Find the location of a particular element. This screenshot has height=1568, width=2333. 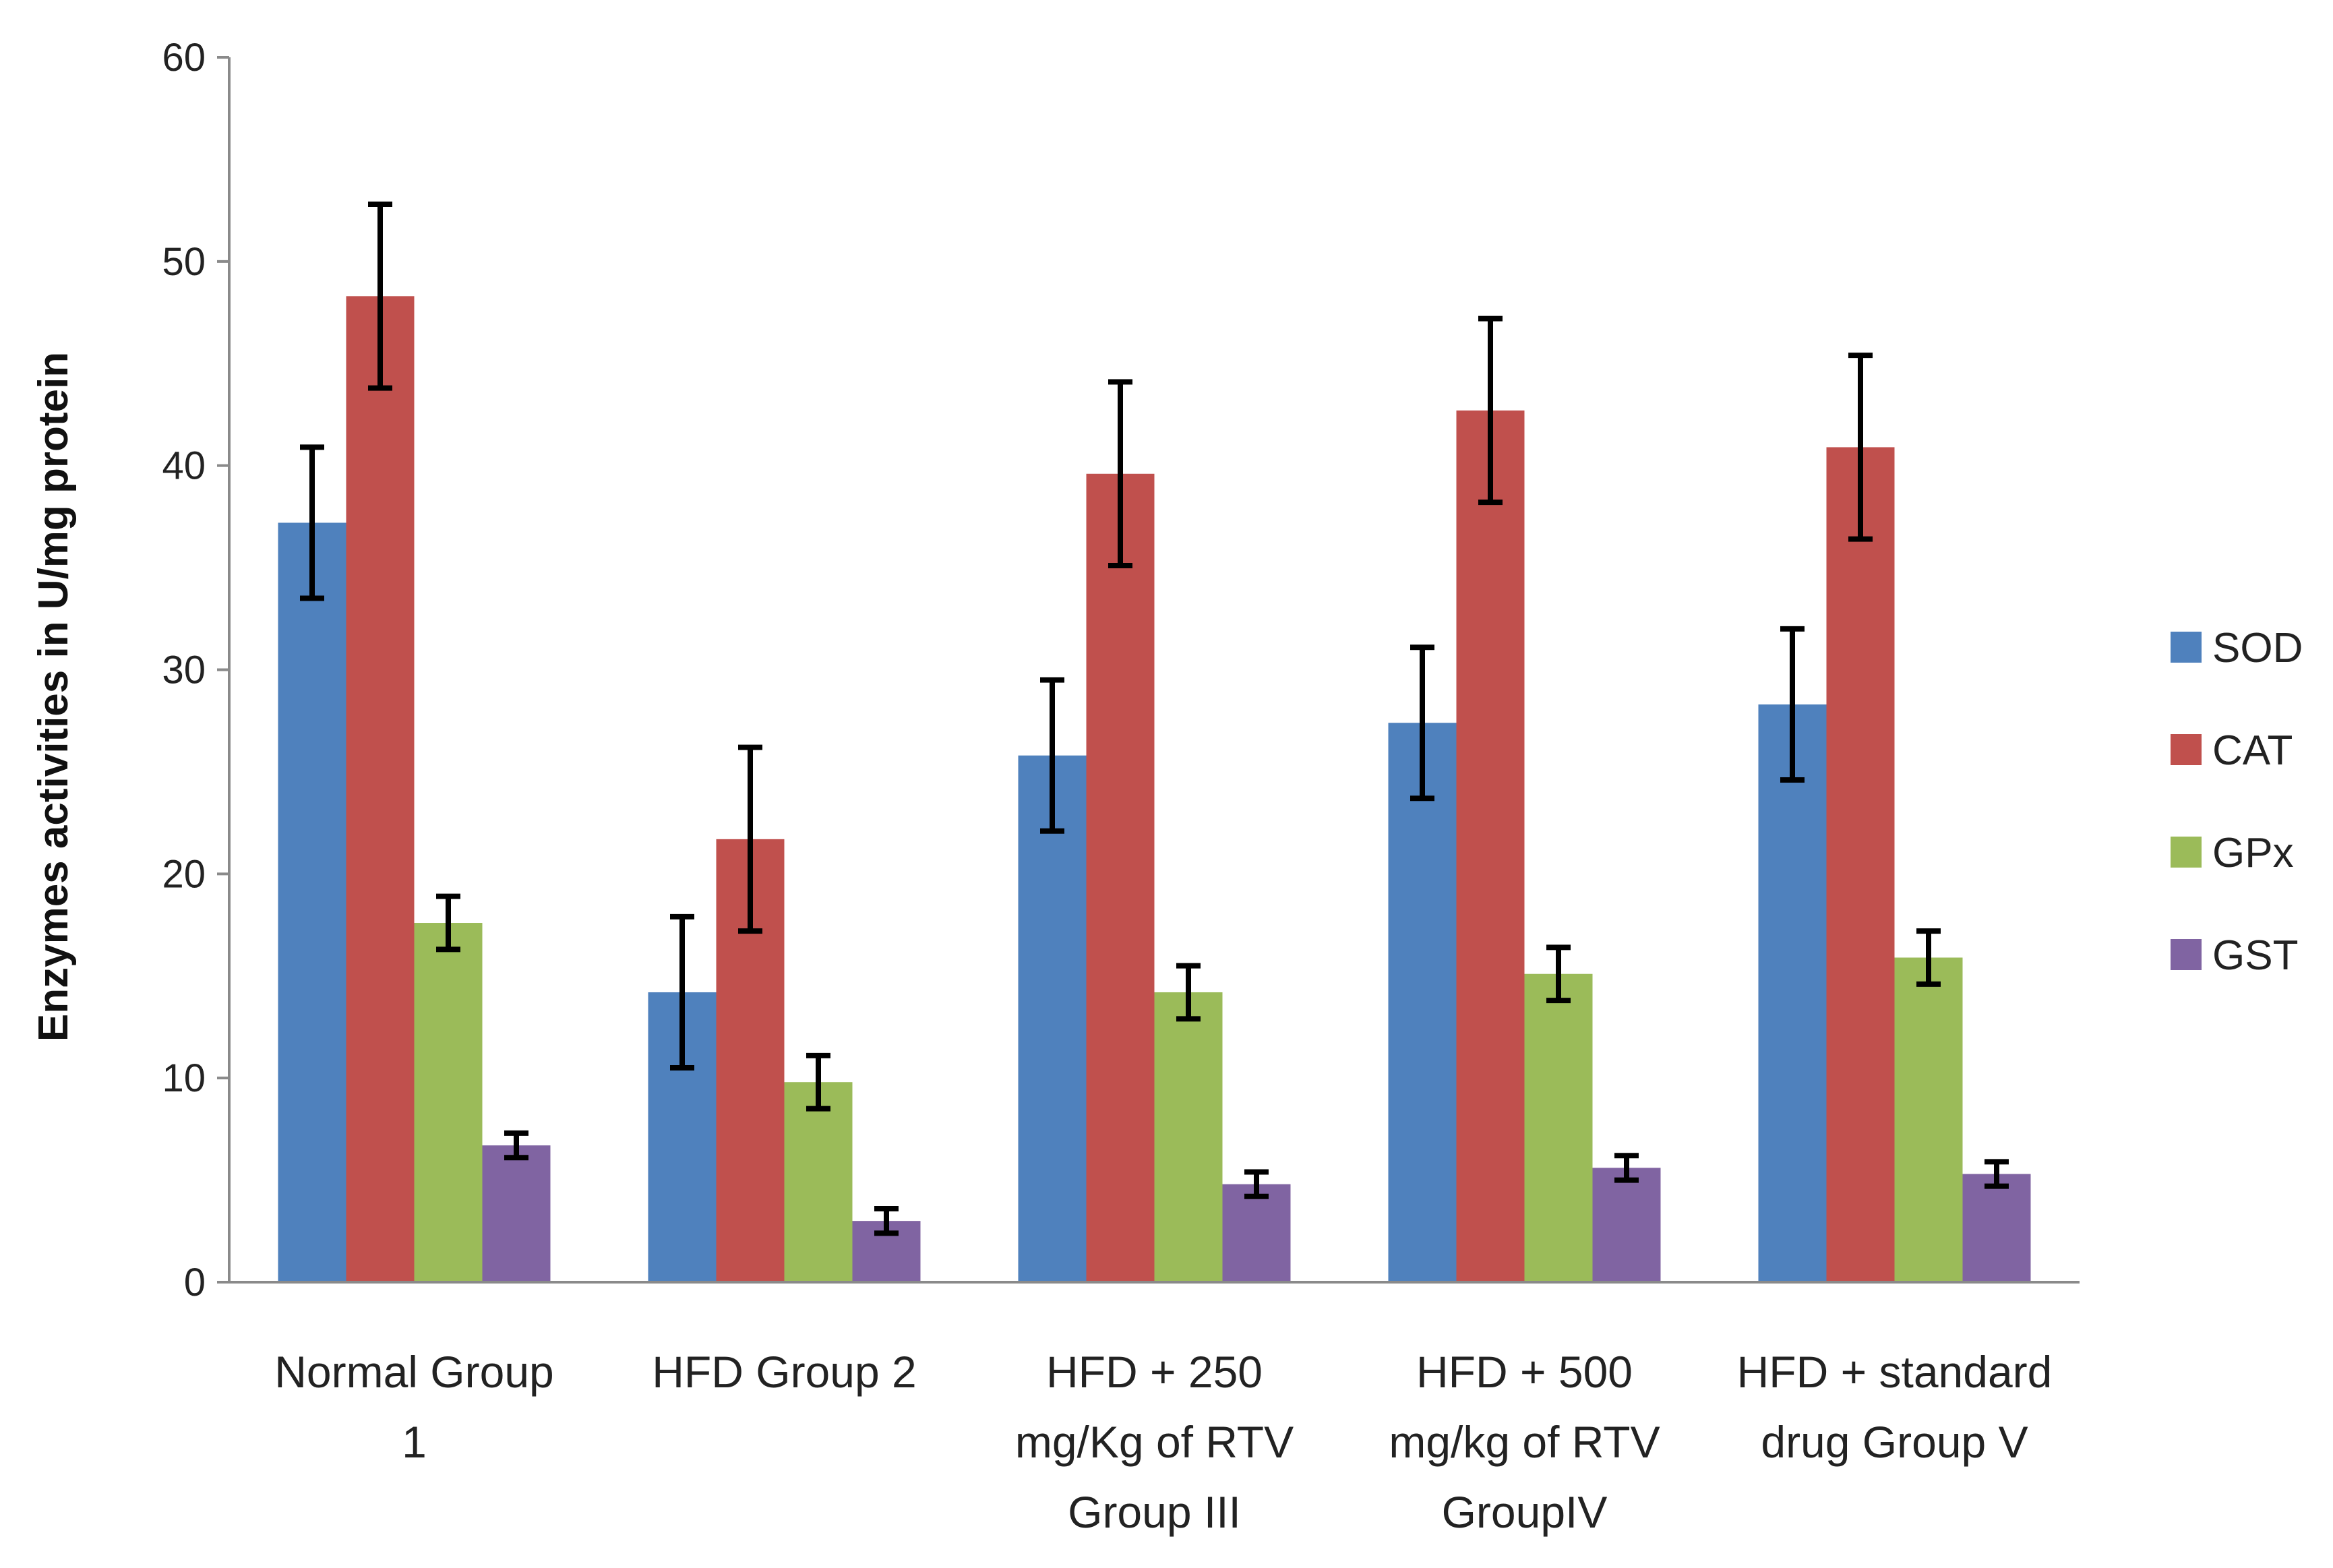

y-tick-label: 30 is located at coordinates (184, 670).